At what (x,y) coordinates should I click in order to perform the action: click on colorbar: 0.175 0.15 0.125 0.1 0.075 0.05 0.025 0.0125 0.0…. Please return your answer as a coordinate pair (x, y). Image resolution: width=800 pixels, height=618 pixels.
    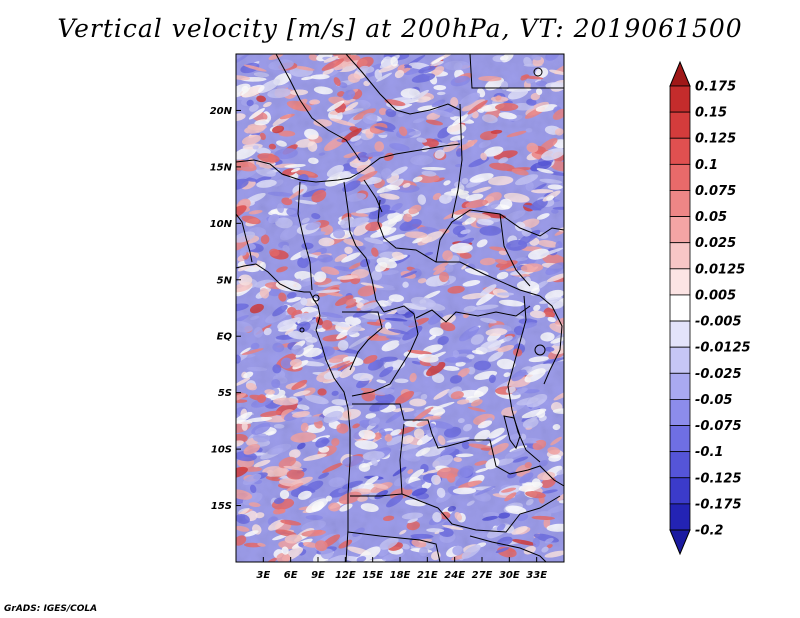
    Looking at the image, I should click on (710, 308).